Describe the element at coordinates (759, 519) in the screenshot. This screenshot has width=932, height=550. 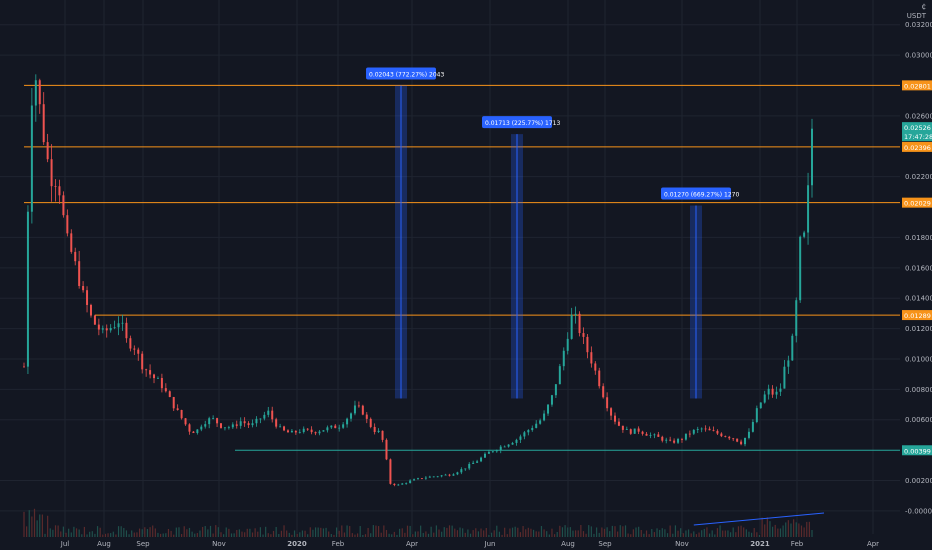
I see `volume-trendline` at that location.